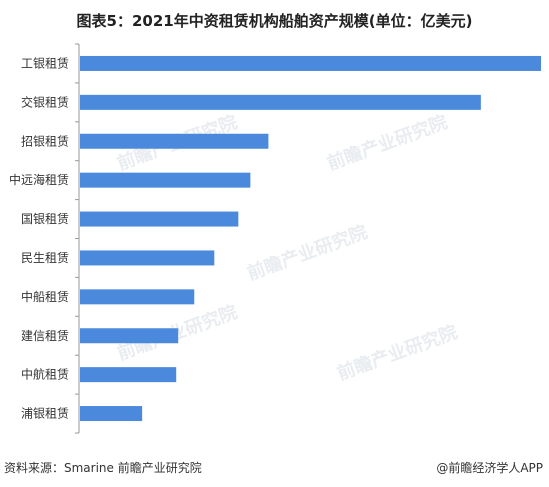 The image size is (549, 487). I want to click on chart-title: 图表5：2021年中资租赁机构船舶资产规模(单位：亿美元), so click(274, 21).